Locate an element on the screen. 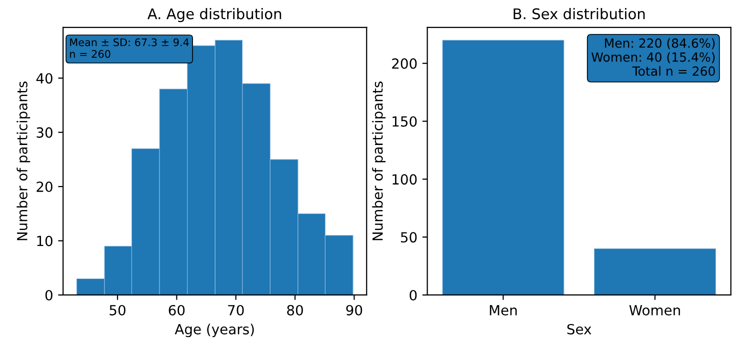 This screenshot has height=343, width=742. x-axis-title: Age (years) is located at coordinates (214, 331).